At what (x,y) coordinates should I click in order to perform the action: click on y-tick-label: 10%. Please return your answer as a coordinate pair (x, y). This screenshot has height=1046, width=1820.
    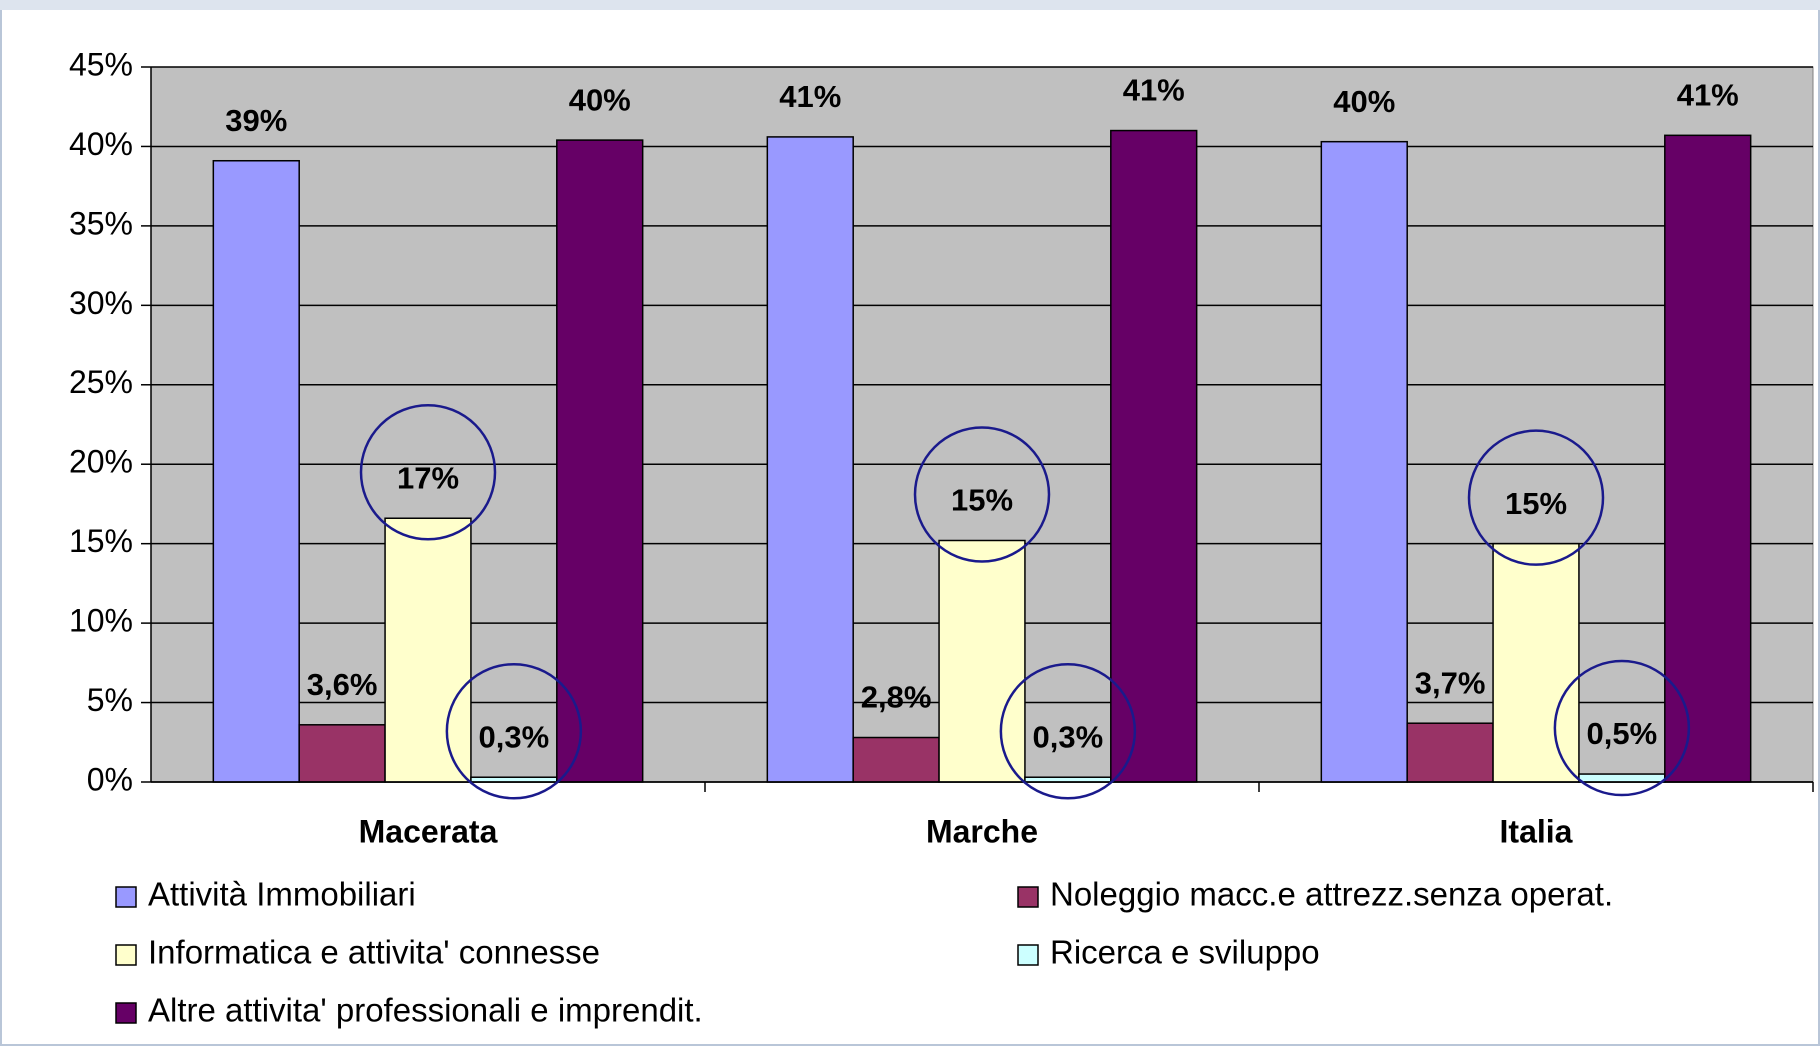
    Looking at the image, I should click on (101, 621).